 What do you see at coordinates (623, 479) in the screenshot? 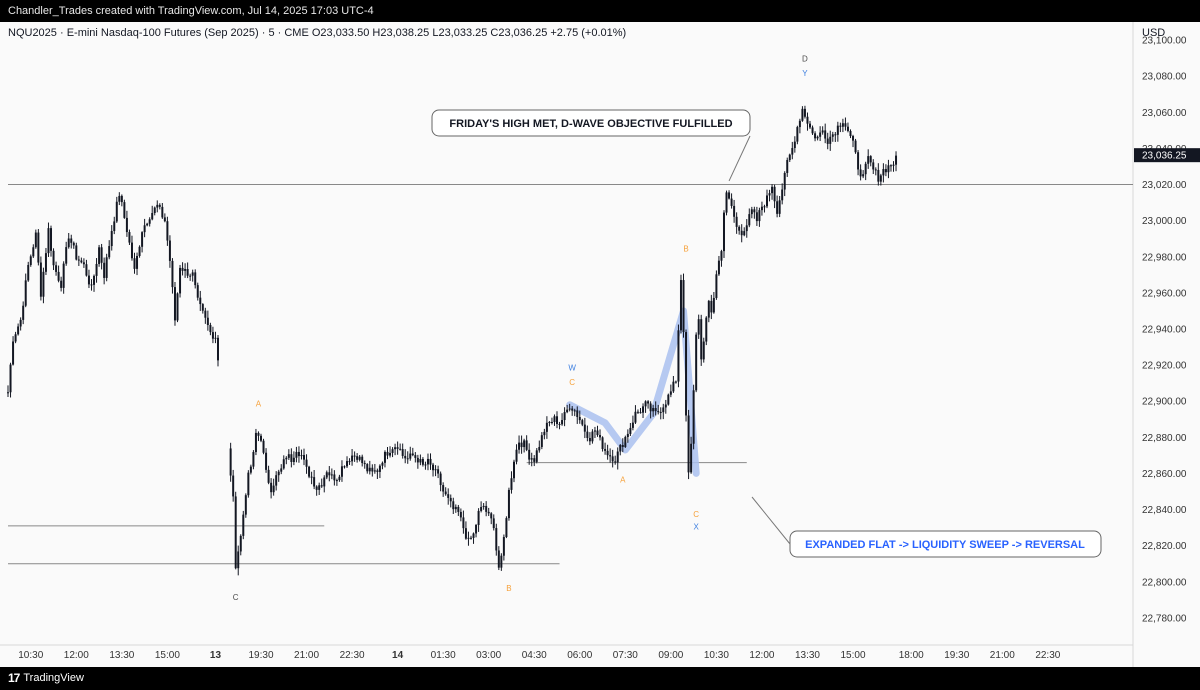
I see `wave-label-a-5: A` at bounding box center [623, 479].